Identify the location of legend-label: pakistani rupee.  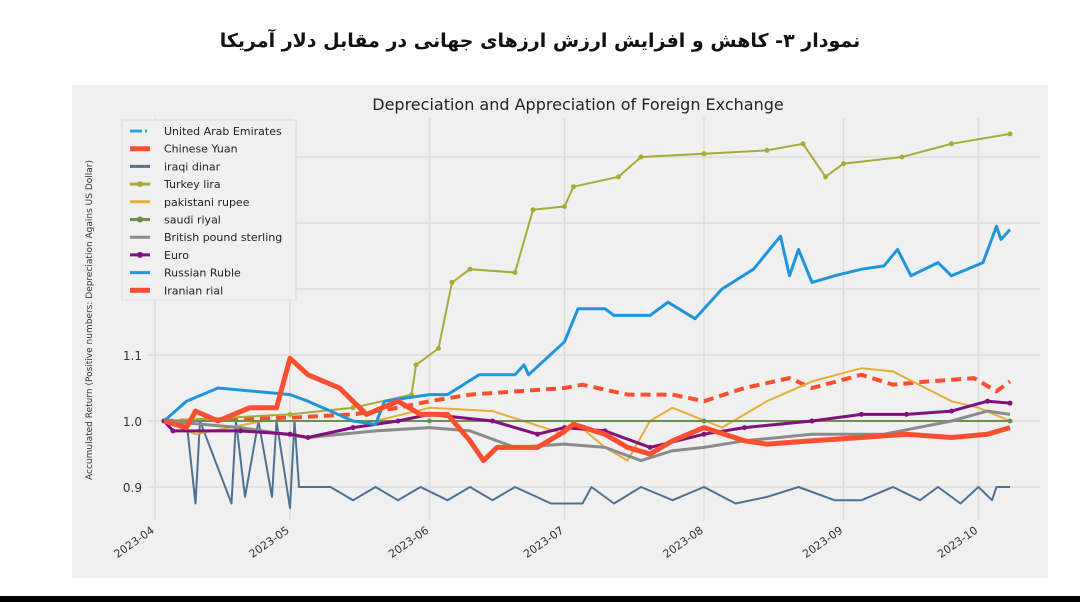
(207, 202).